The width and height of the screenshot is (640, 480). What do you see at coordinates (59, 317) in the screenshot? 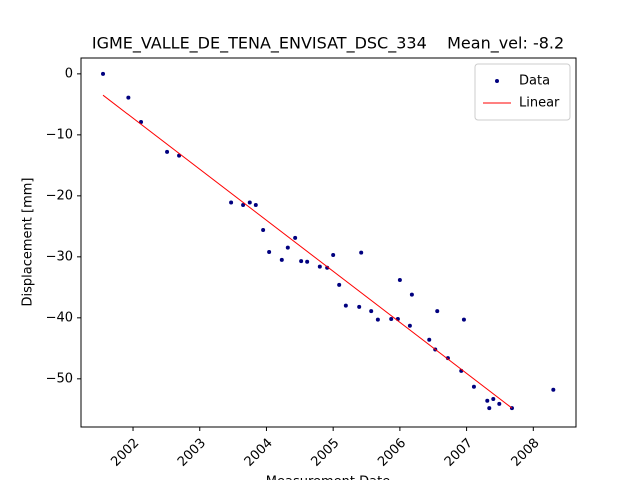
I see `y-tick-label: −40` at bounding box center [59, 317].